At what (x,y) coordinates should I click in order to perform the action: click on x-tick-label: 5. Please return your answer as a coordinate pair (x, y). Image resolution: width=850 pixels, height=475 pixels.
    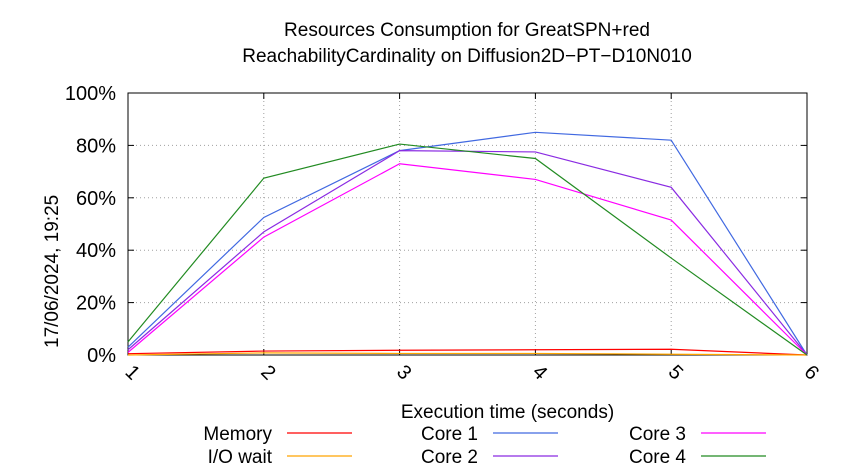
    Looking at the image, I should click on (675, 372).